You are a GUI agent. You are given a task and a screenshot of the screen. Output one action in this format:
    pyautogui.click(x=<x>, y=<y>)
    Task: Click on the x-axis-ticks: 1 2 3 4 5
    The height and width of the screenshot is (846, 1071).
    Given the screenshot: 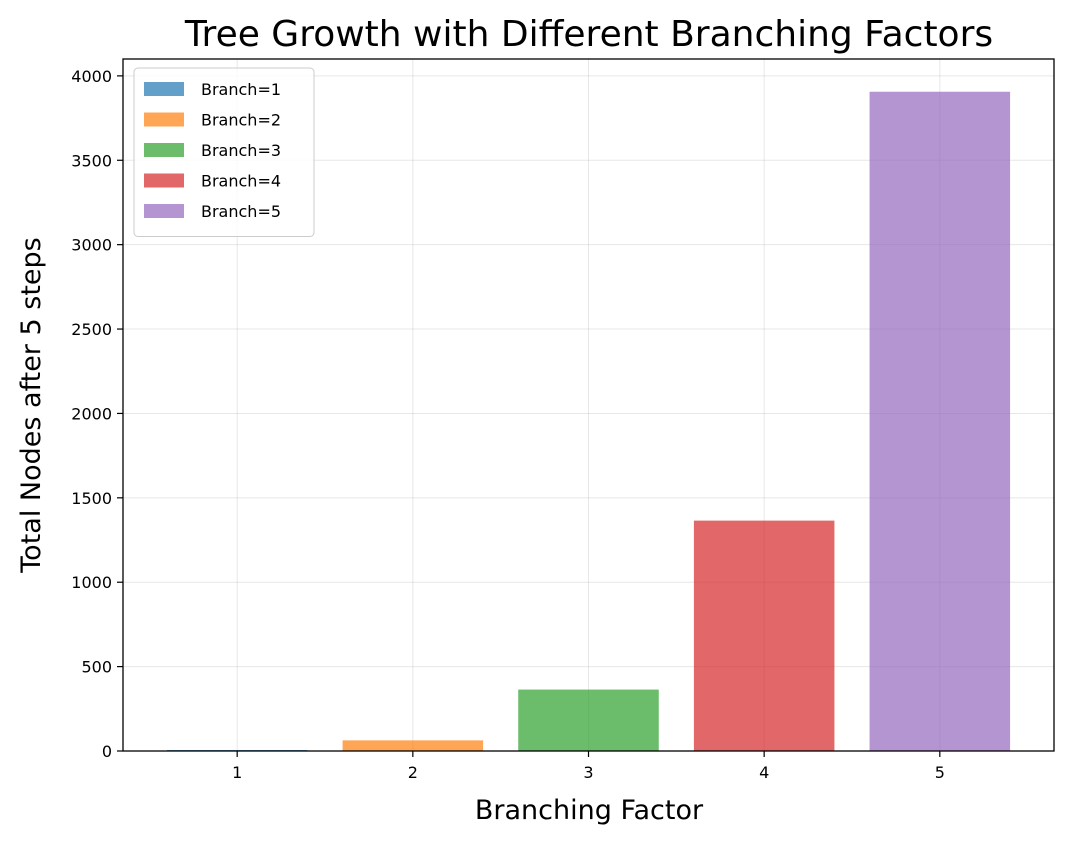 What is the action you would take?
    pyautogui.click(x=588, y=766)
    